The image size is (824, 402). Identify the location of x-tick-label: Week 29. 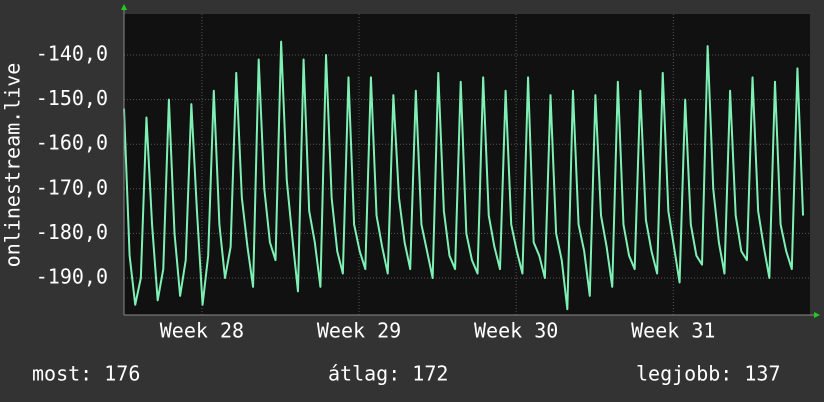
(359, 331).